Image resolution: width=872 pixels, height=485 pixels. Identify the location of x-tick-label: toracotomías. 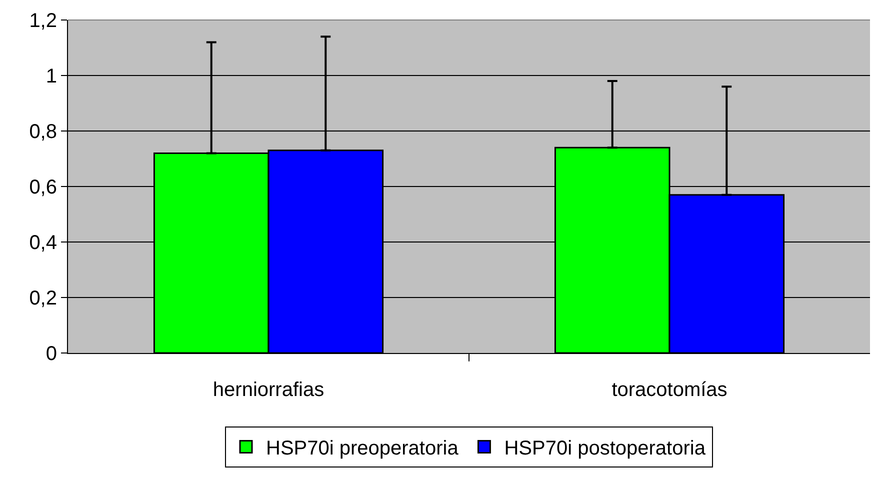
(670, 390).